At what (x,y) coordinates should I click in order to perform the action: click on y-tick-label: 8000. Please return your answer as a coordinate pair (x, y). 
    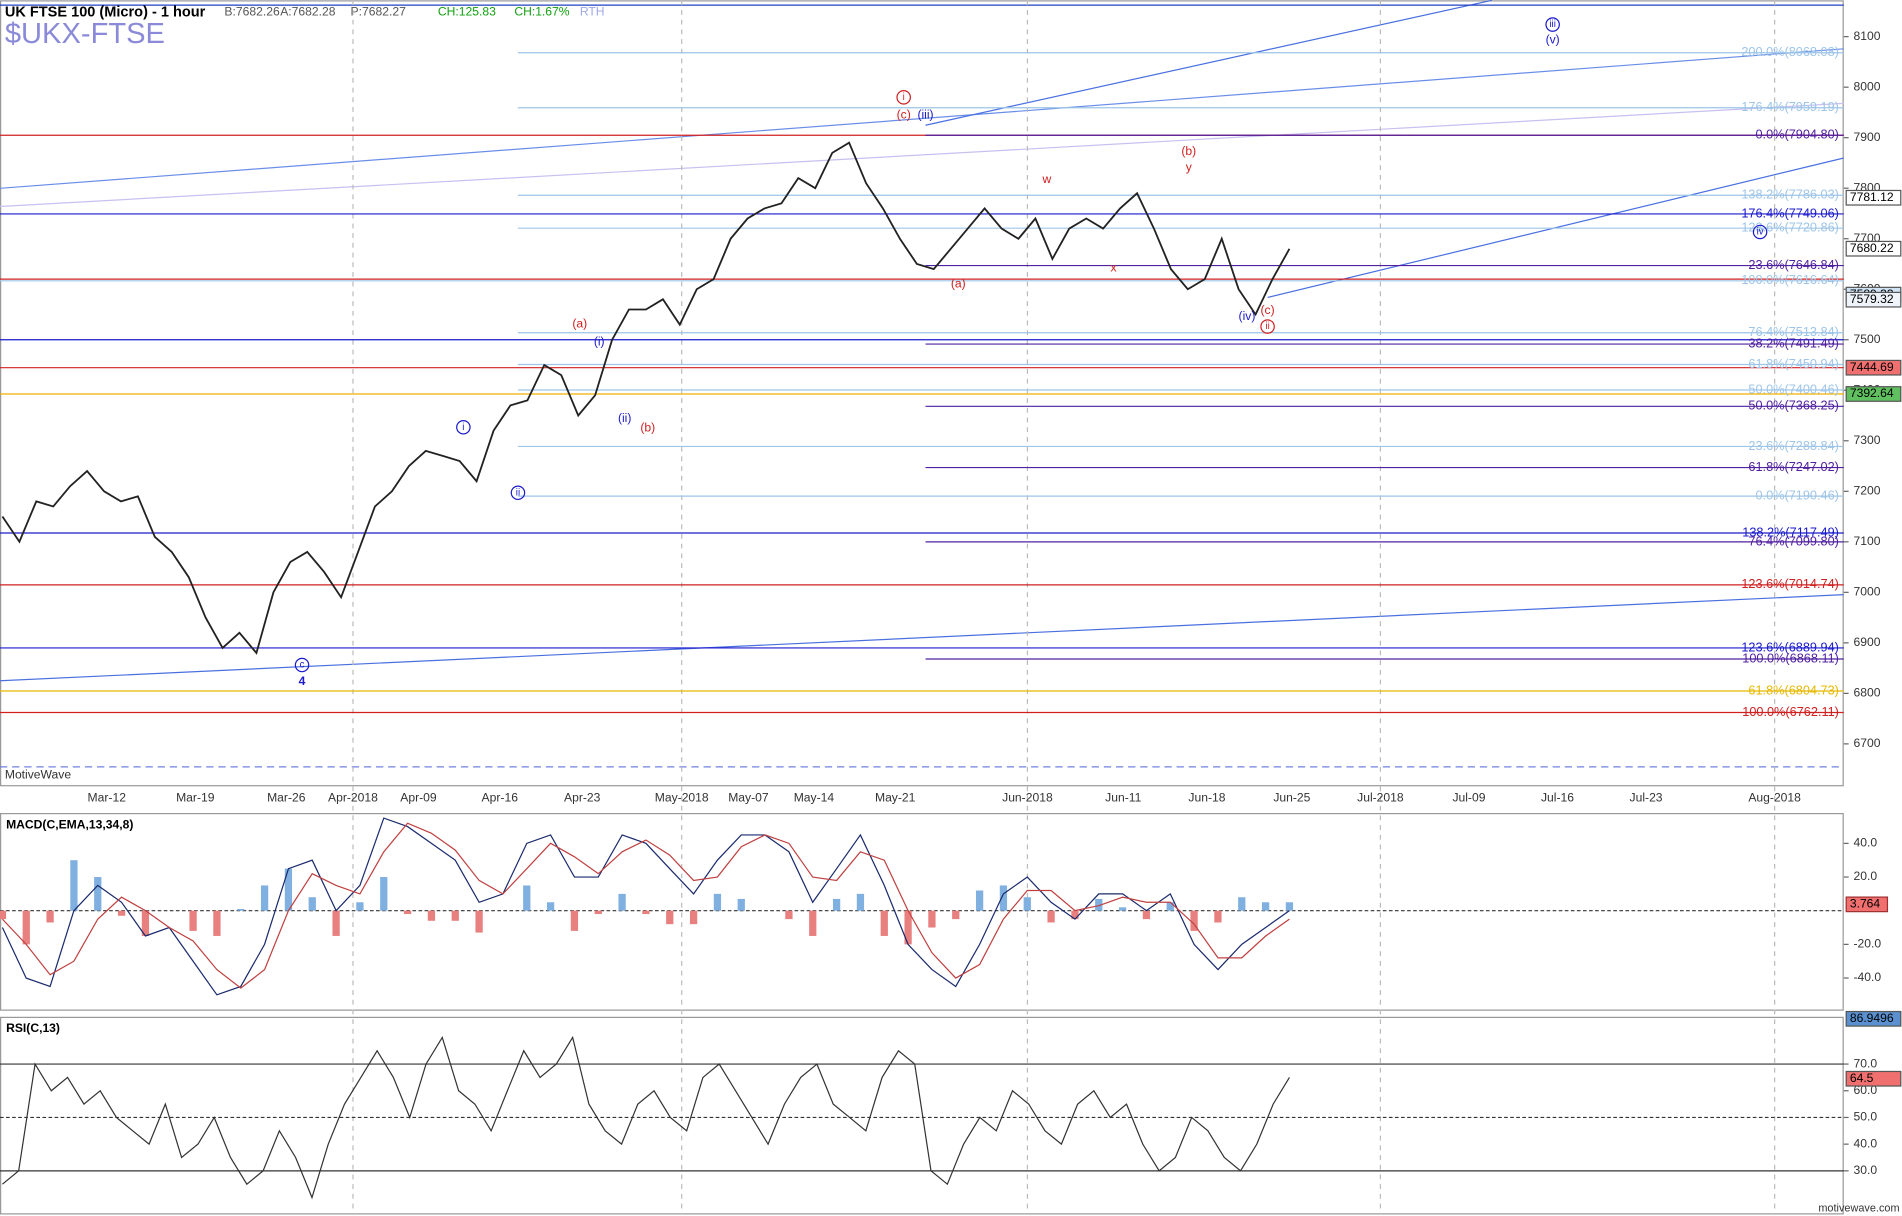
    Looking at the image, I should click on (1866, 86).